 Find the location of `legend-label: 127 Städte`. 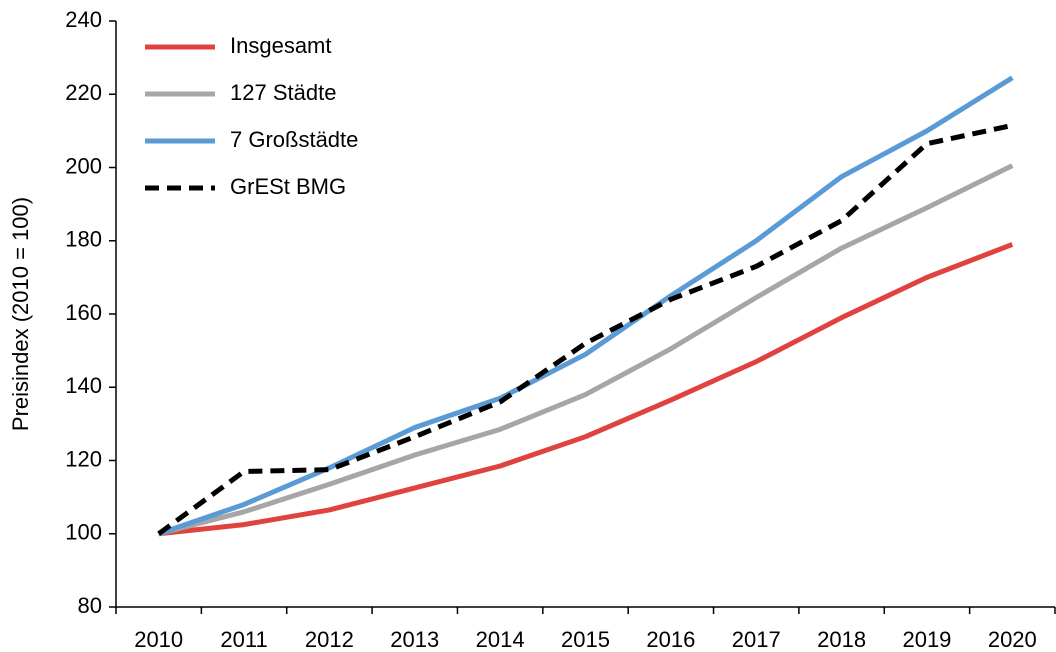

legend-label: 127 Städte is located at coordinates (283, 92).